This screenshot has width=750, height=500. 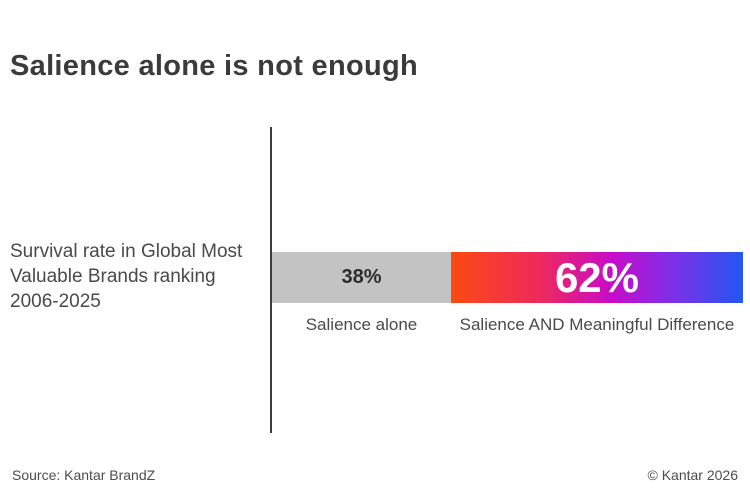 I want to click on bar-segment-salience-and-meaningful-difference: 62%, so click(x=596, y=277).